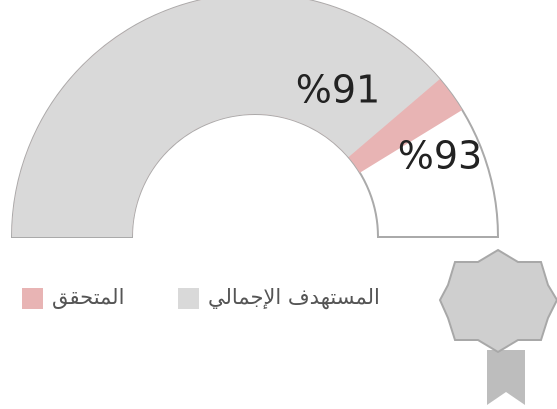 The height and width of the screenshot is (409, 557). I want to click on badge, so click(497, 326).